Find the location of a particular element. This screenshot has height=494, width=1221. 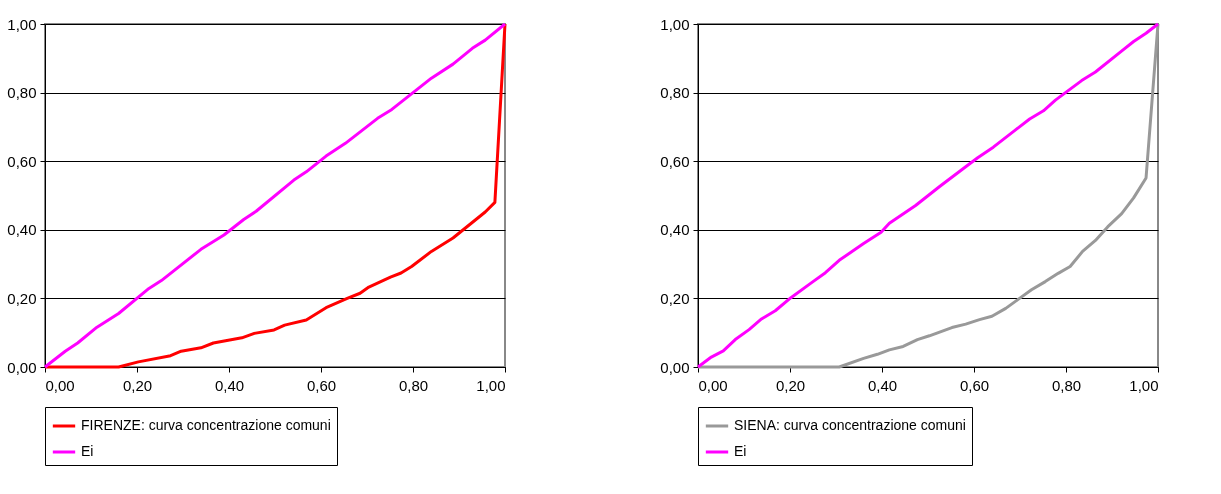

legend-label: FIRENZE: curva concentrazione comuni is located at coordinates (206, 425).